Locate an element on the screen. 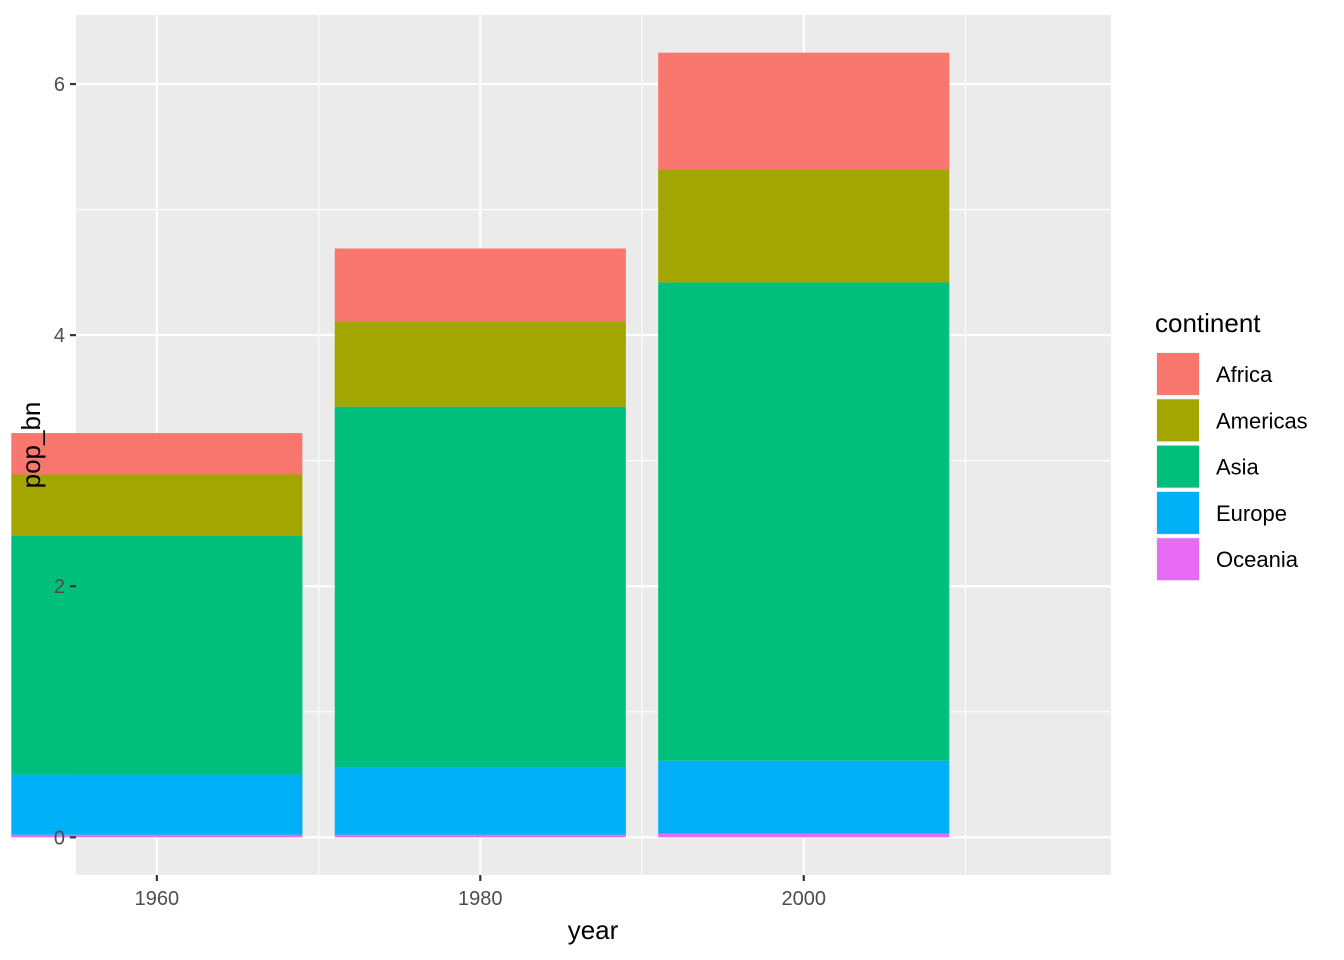 The width and height of the screenshot is (1344, 960). legend-item-americas: Americas is located at coordinates (1232, 420).